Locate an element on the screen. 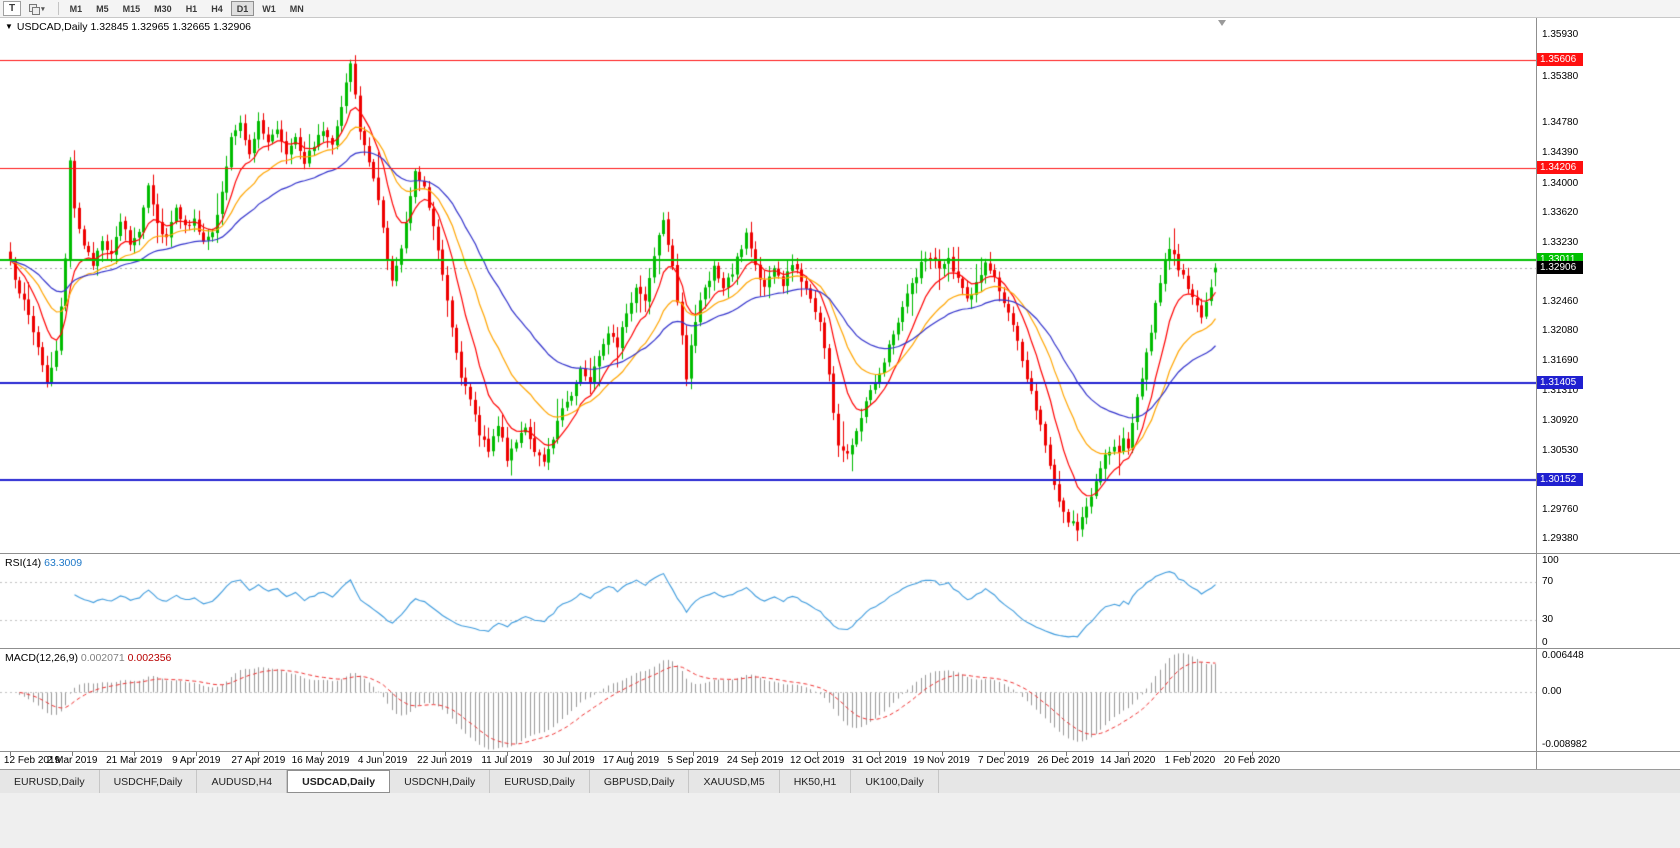  rsi-pane: 100 70 30 0 RSI(14) 63.3009 is located at coordinates (840, 600).